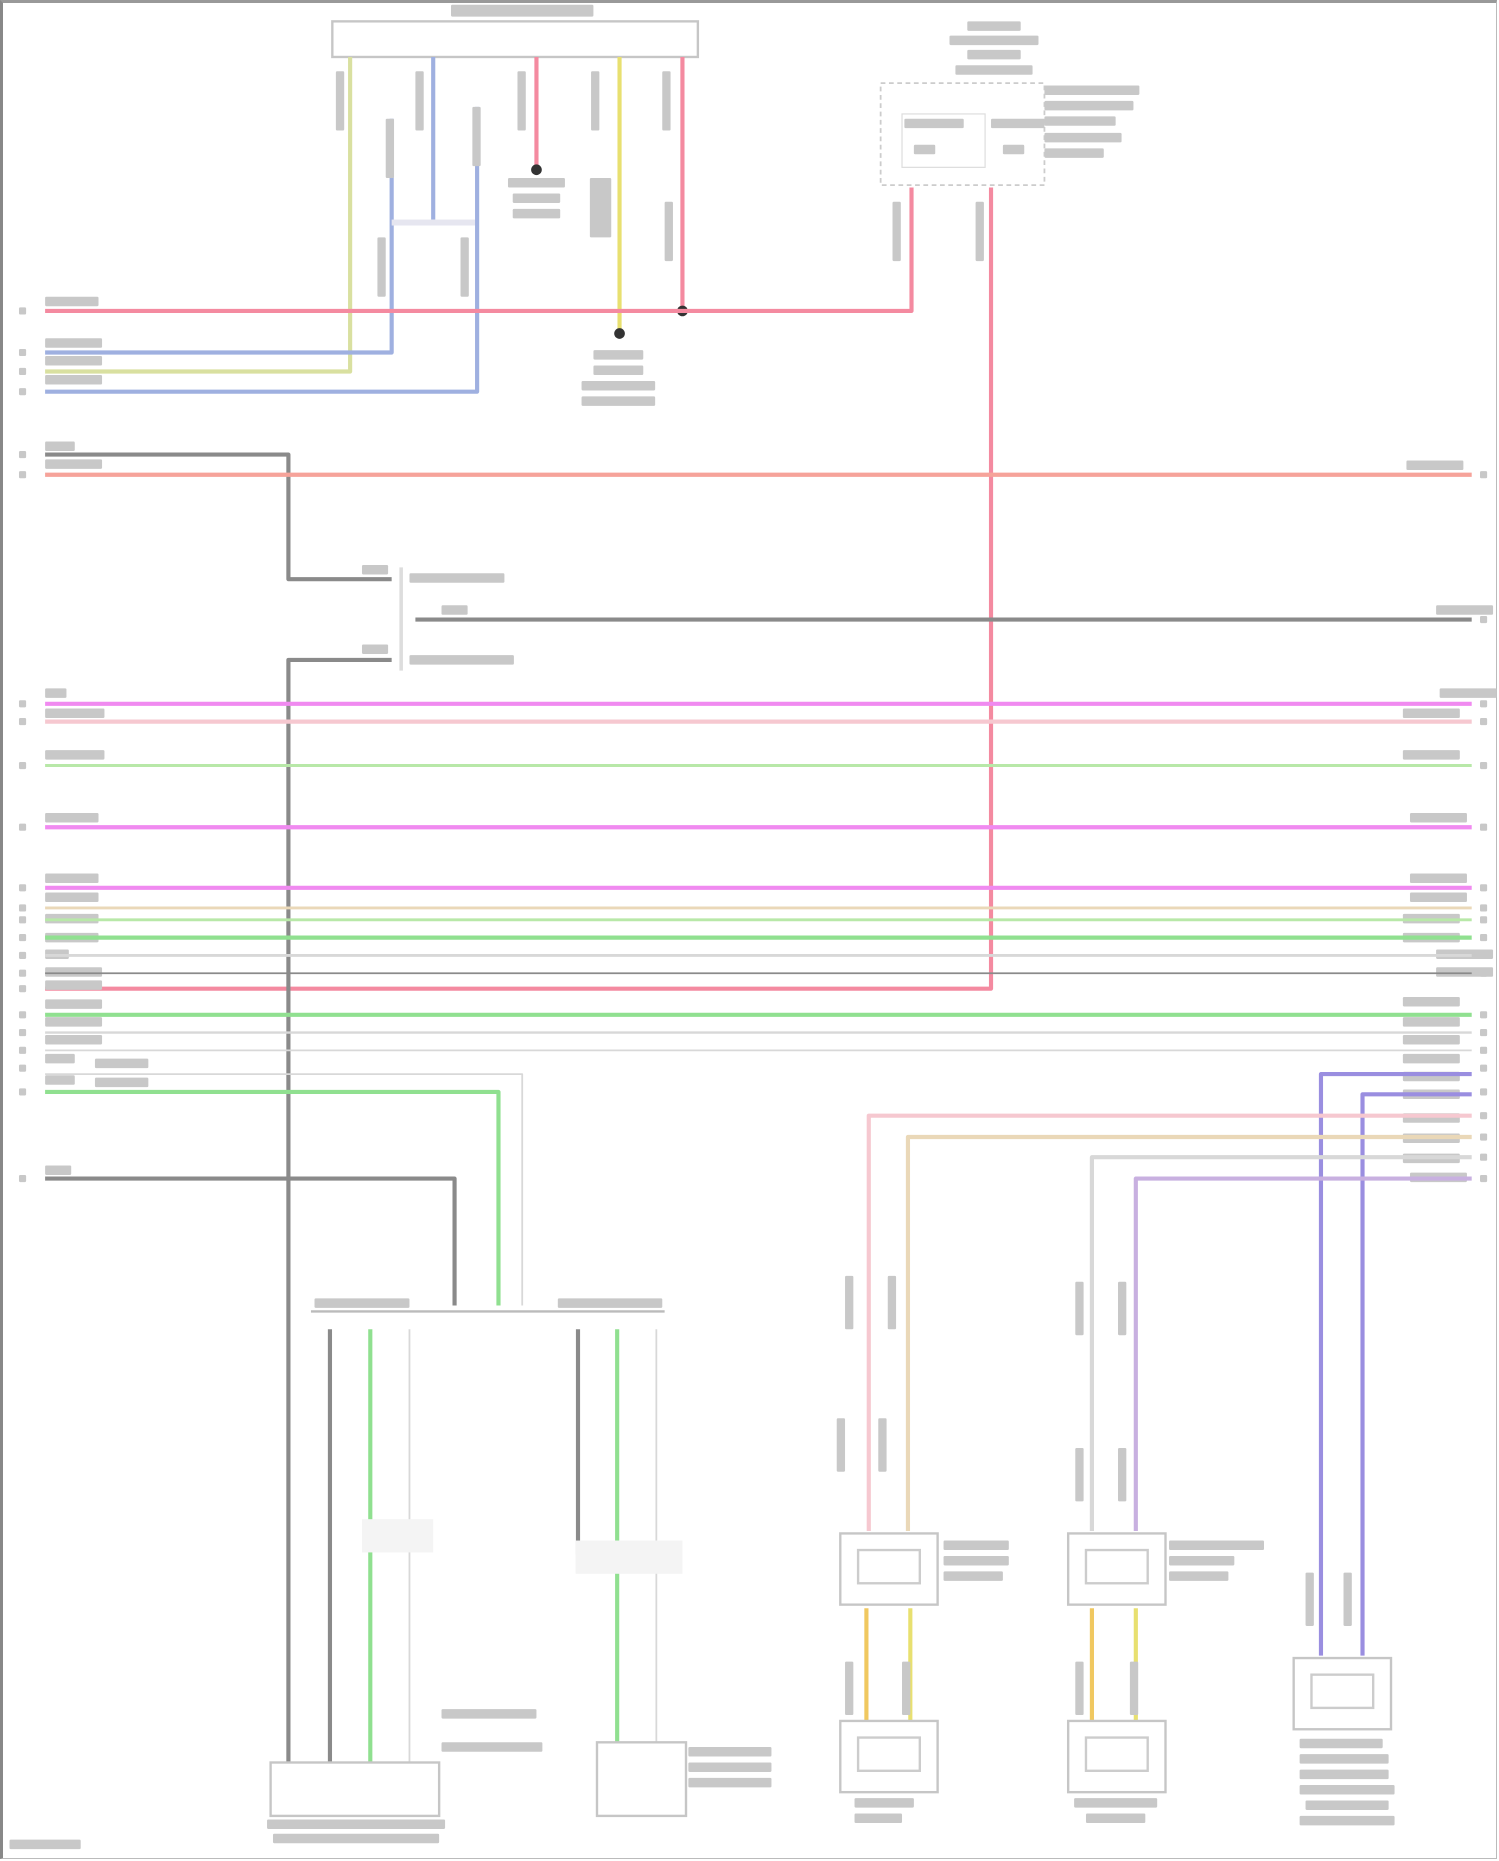 The height and width of the screenshot is (1861, 1499). I want to click on wire-red-main, so click(479, 250).